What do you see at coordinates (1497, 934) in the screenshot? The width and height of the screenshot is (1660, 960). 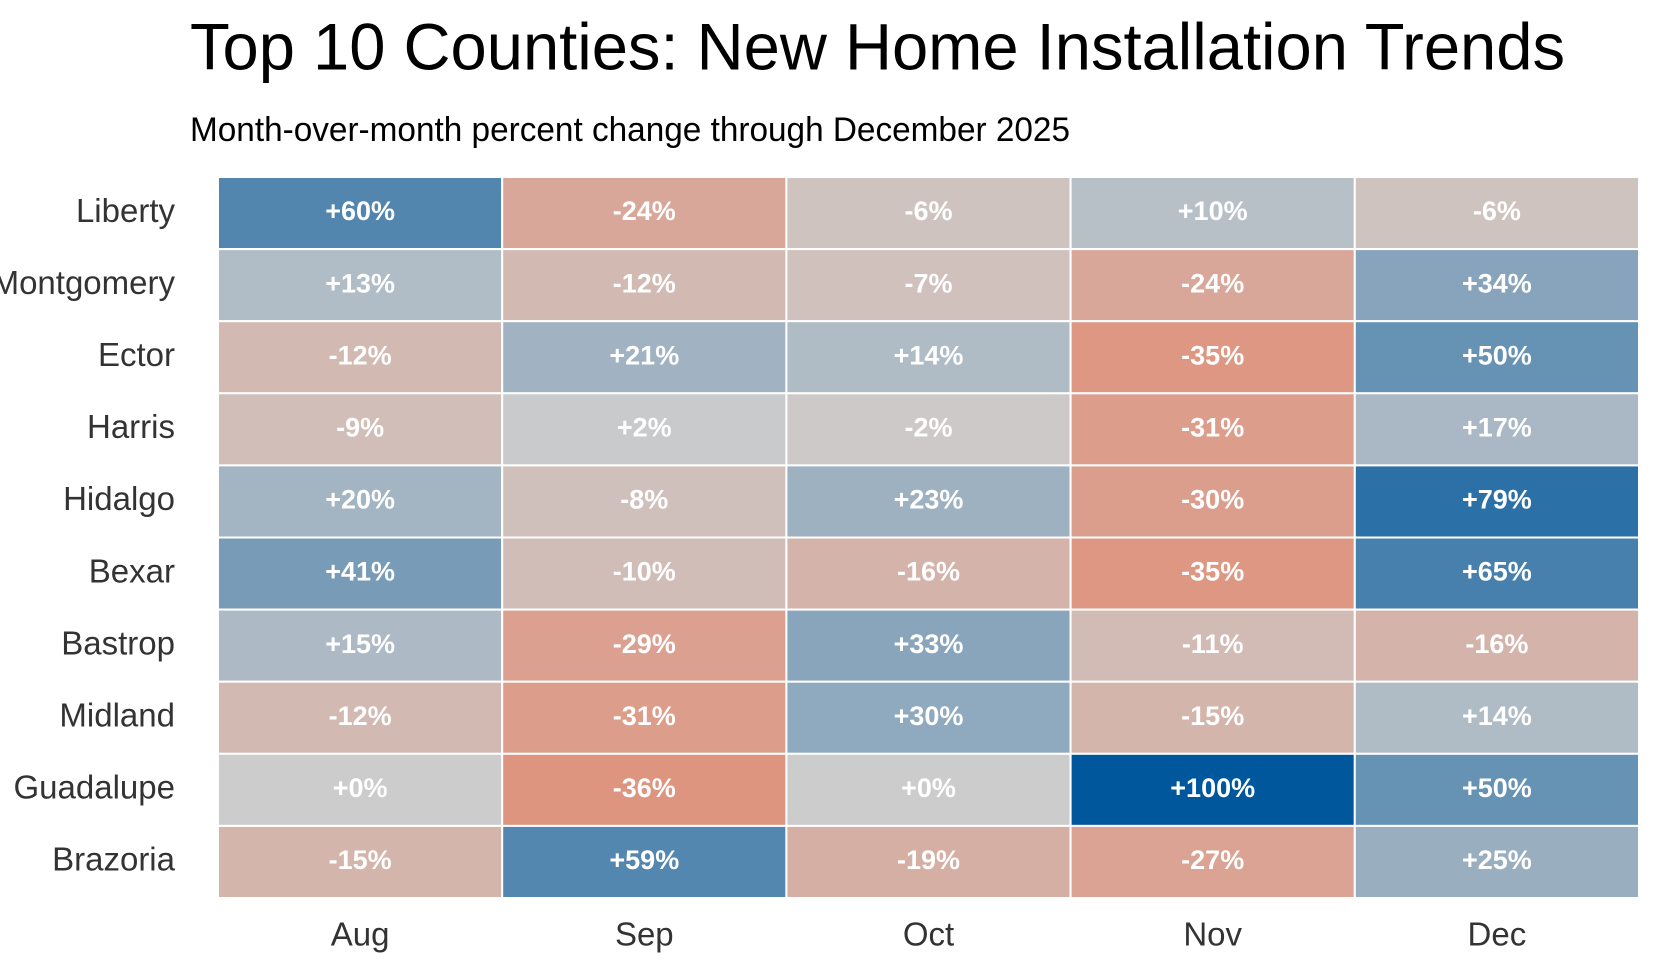 I see `x-tick-label: Dec` at bounding box center [1497, 934].